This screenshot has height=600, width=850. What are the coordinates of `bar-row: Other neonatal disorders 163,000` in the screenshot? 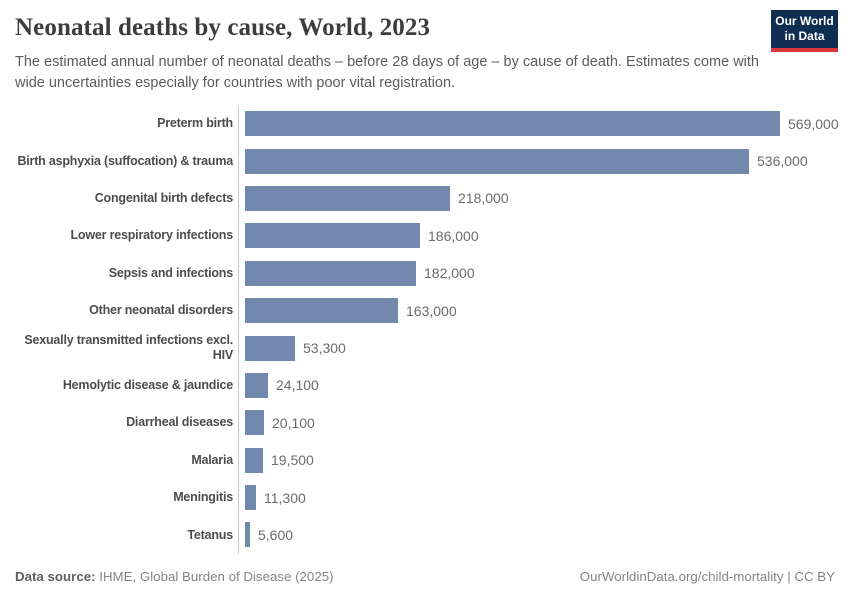 It's located at (432, 310).